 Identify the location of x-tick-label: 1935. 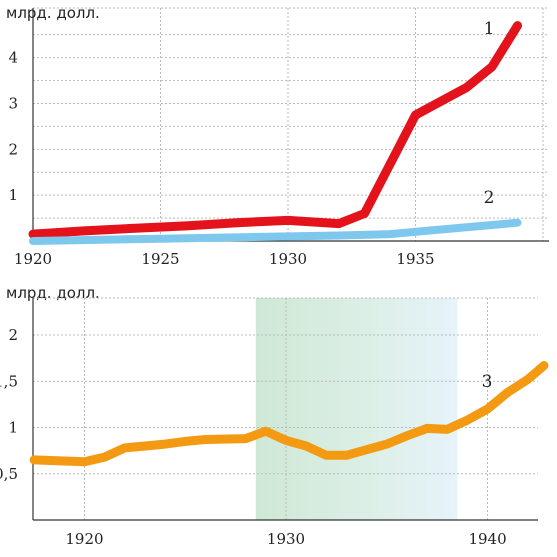
(415, 259).